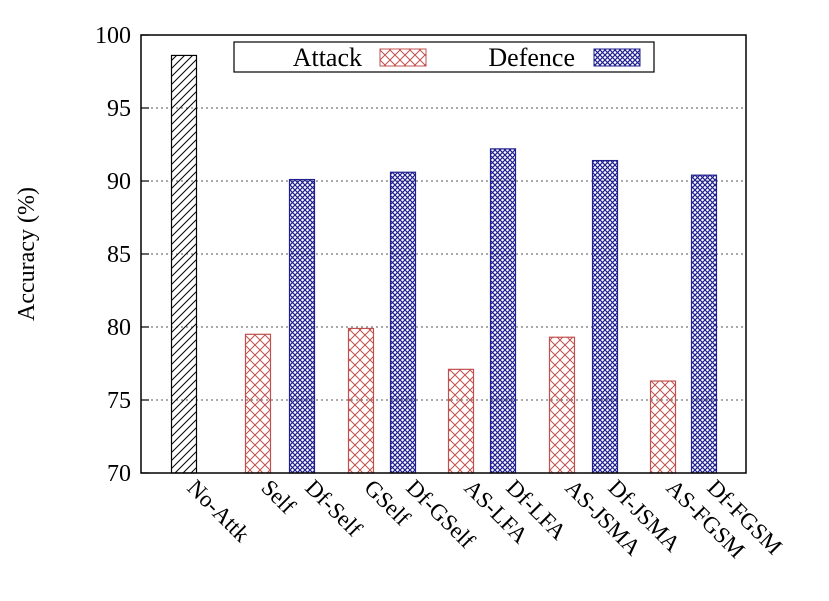 This screenshot has height=601, width=829. Describe the element at coordinates (119, 328) in the screenshot. I see `y-tick-label-80: 80` at that location.